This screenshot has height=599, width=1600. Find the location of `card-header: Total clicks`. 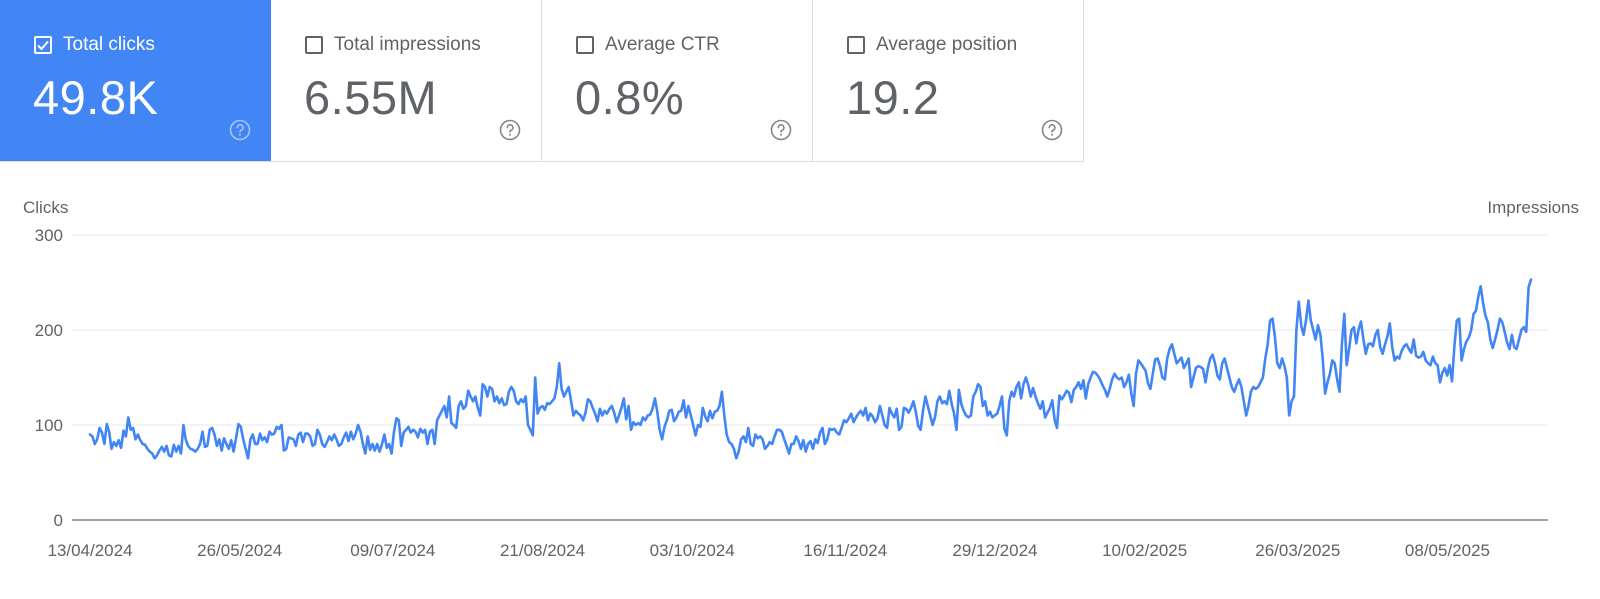

card-header: Total clicks is located at coordinates (94, 45).